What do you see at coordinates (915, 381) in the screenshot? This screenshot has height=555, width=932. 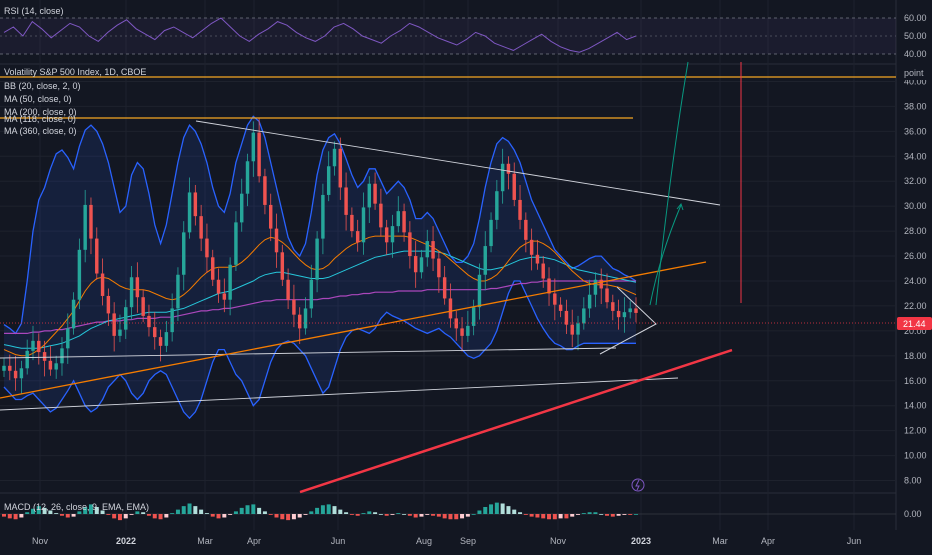 I see `price-tick: 16.00` at bounding box center [915, 381].